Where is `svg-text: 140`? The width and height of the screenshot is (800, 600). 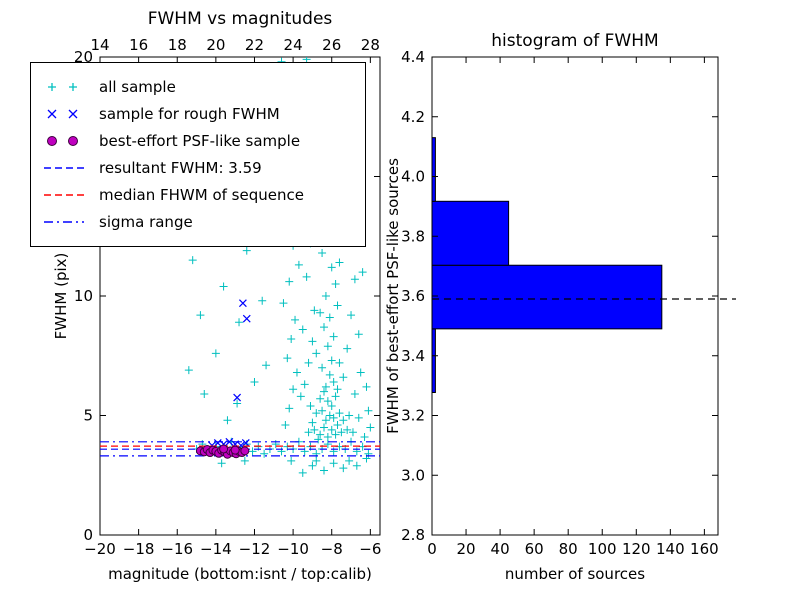 svg-text: 140 is located at coordinates (670, 549).